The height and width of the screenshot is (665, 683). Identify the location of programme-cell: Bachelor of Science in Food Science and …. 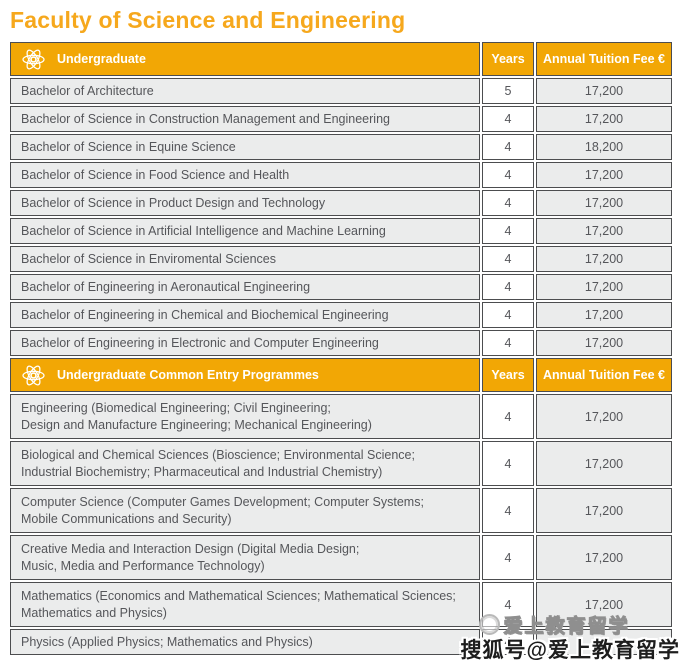
(245, 175).